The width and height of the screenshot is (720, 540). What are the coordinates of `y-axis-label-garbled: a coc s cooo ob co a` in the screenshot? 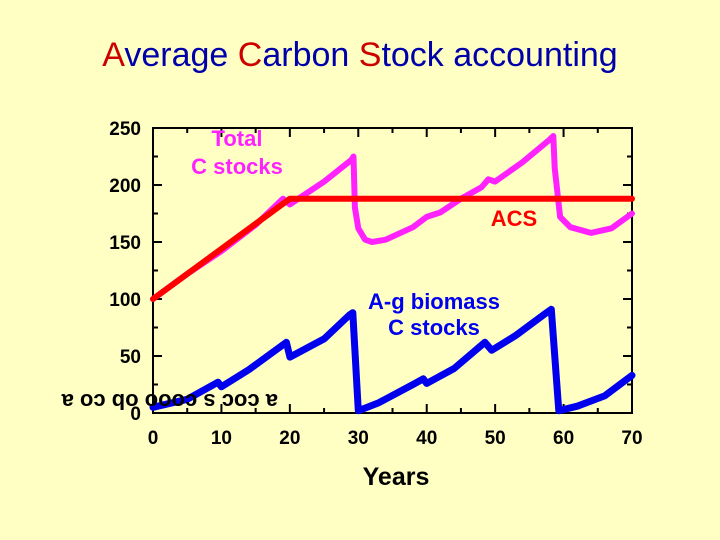 It's located at (169, 401).